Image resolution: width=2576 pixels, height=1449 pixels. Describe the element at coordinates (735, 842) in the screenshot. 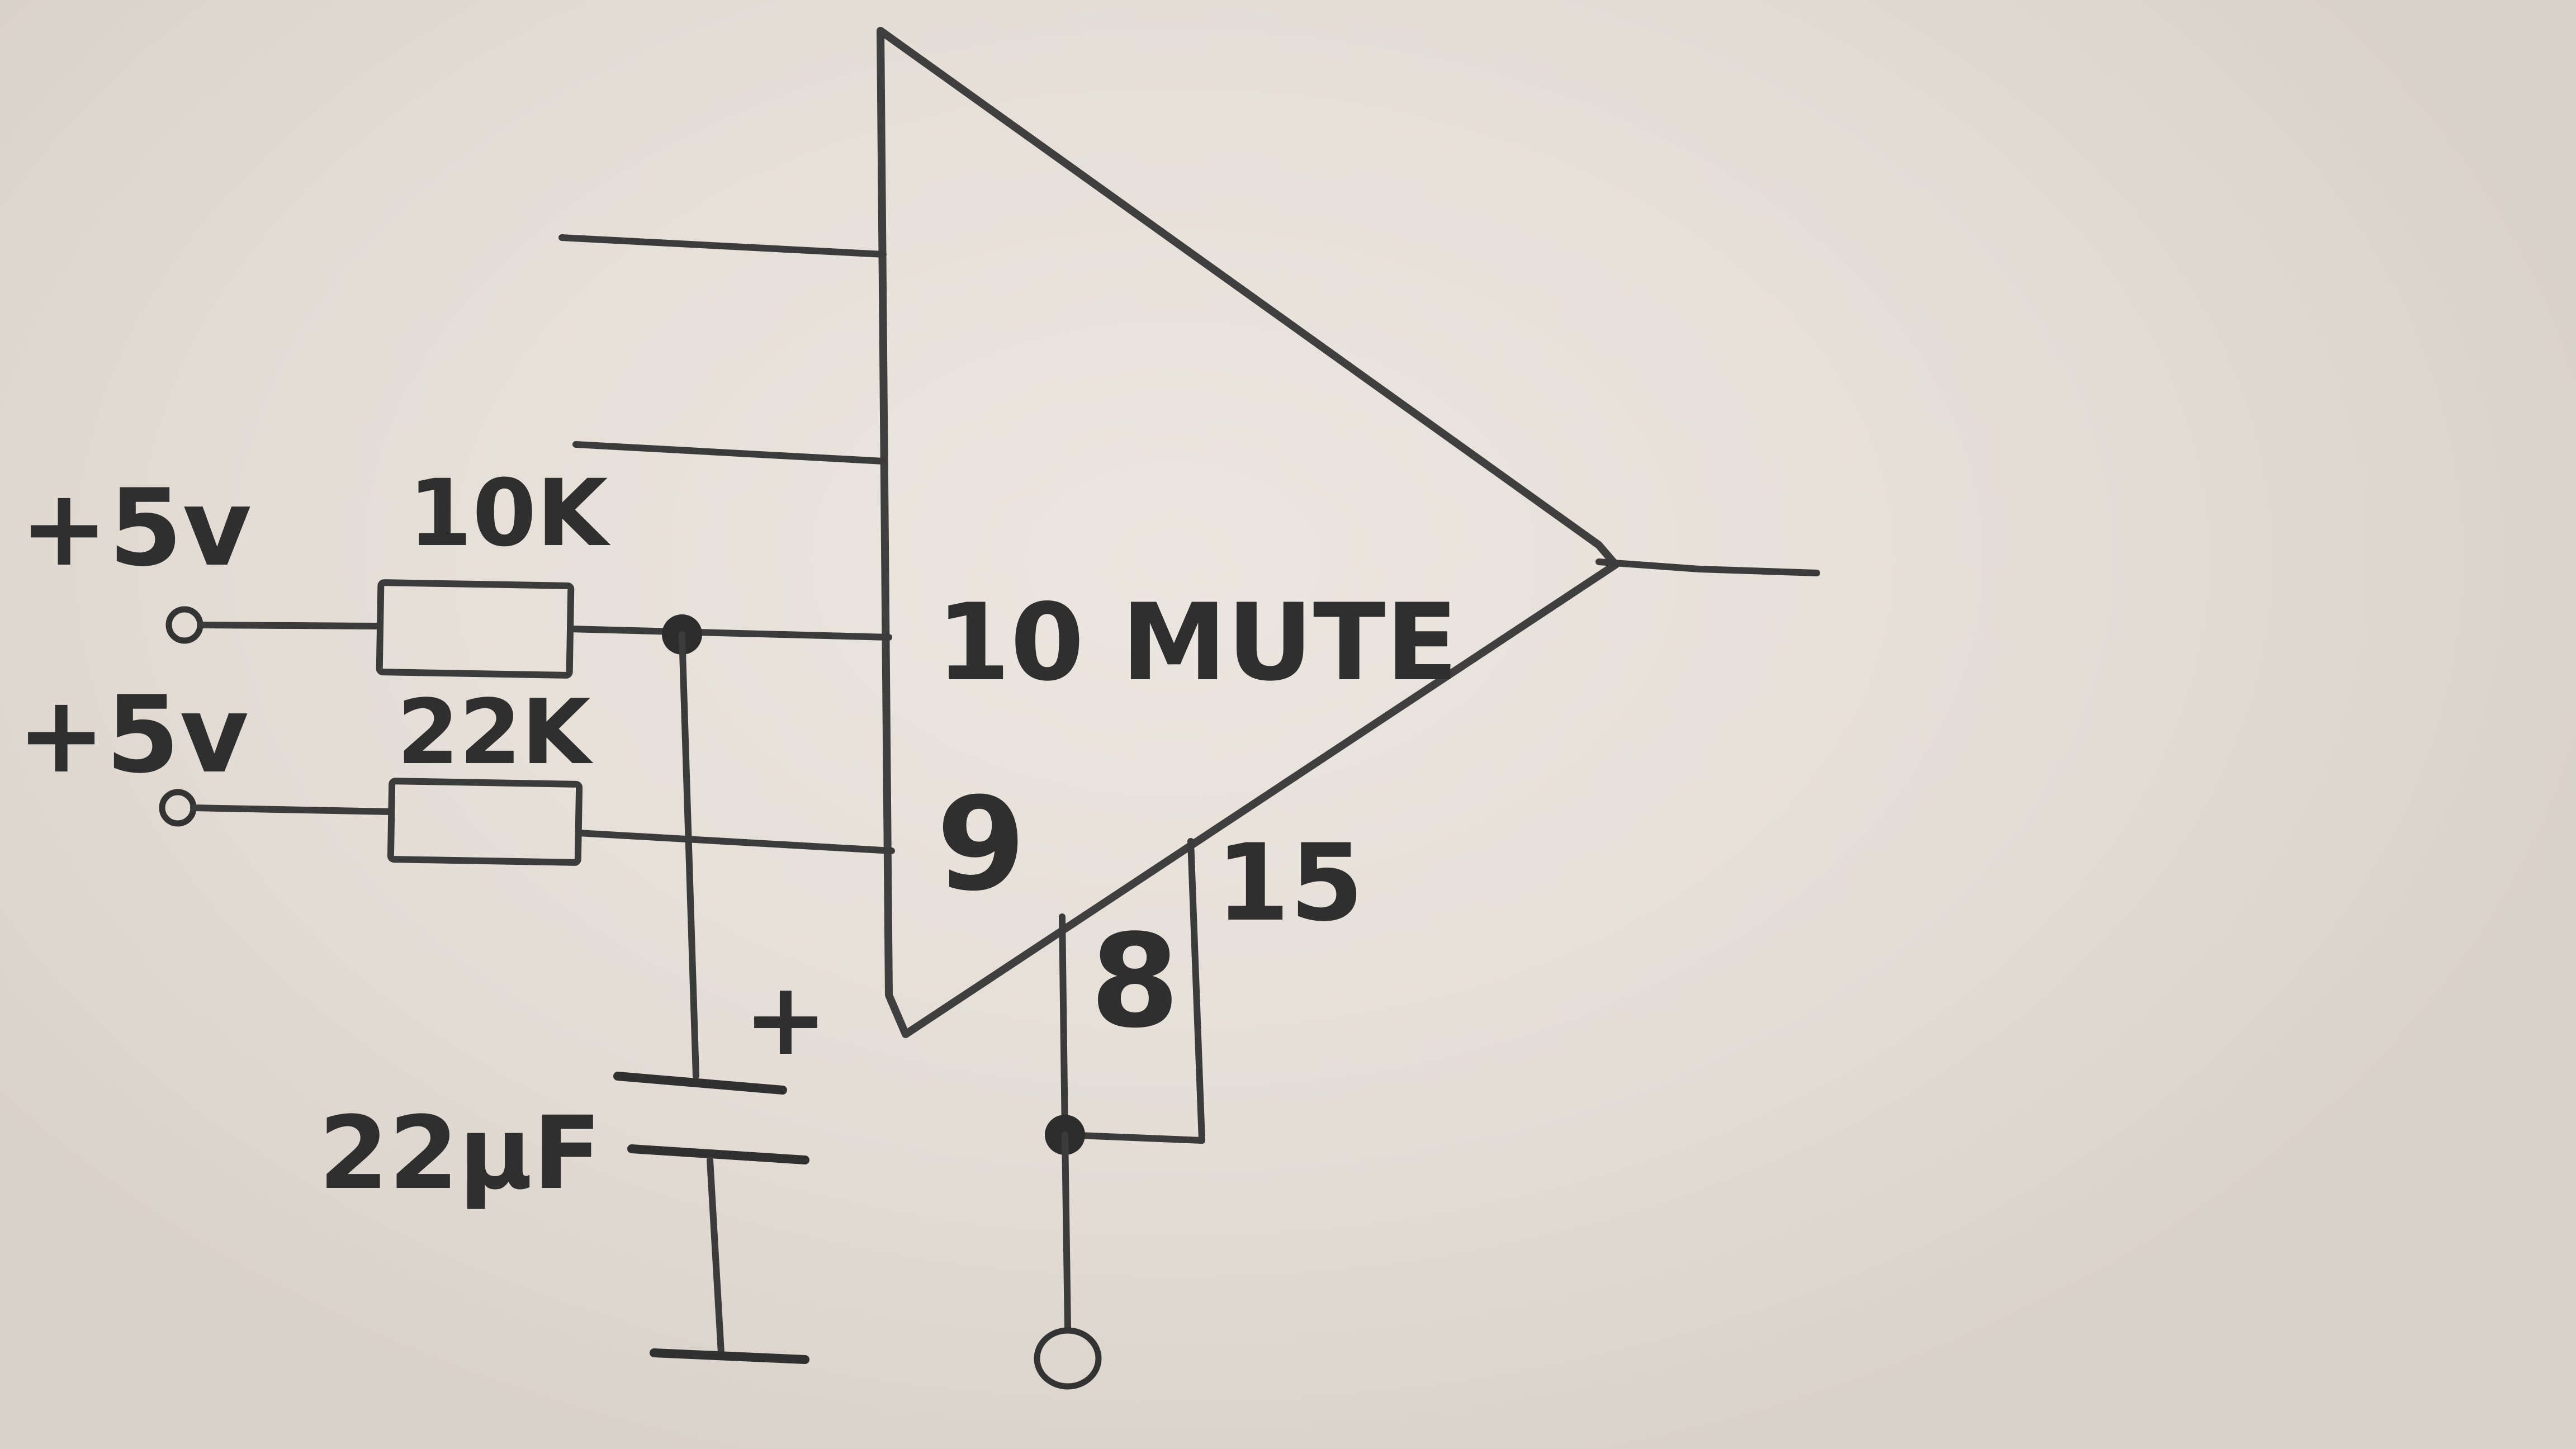

I see `wire-22k-to-pin9` at that location.